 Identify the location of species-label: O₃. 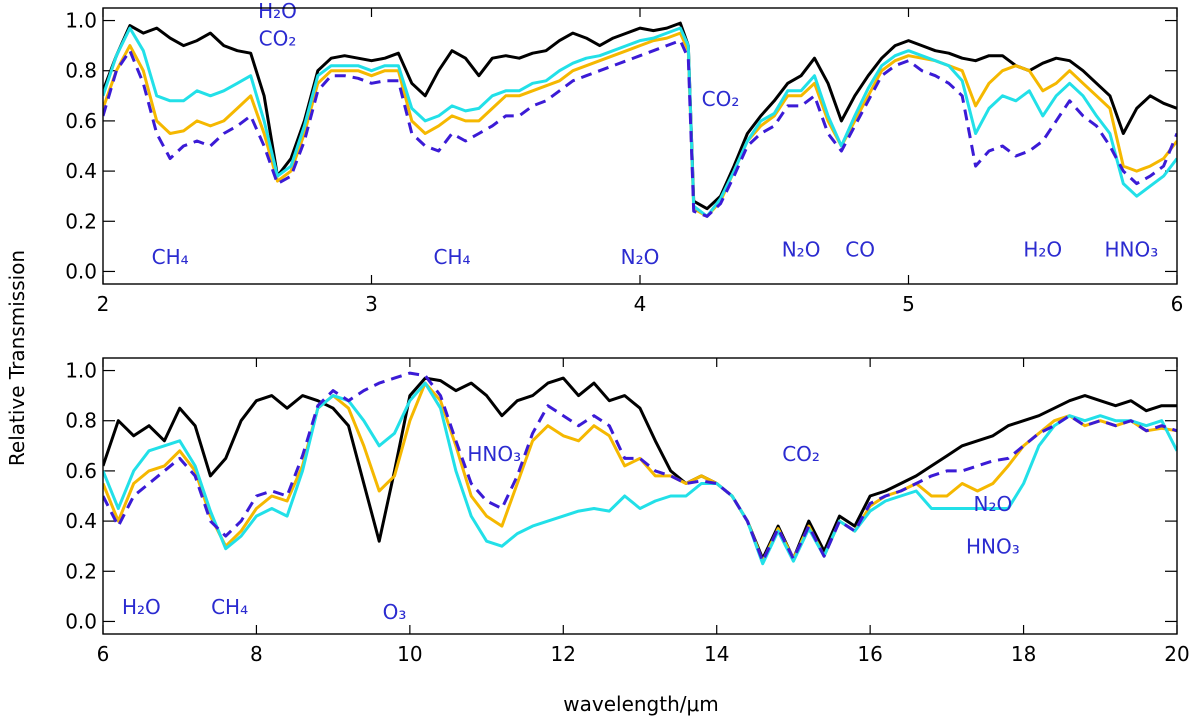
(395, 612).